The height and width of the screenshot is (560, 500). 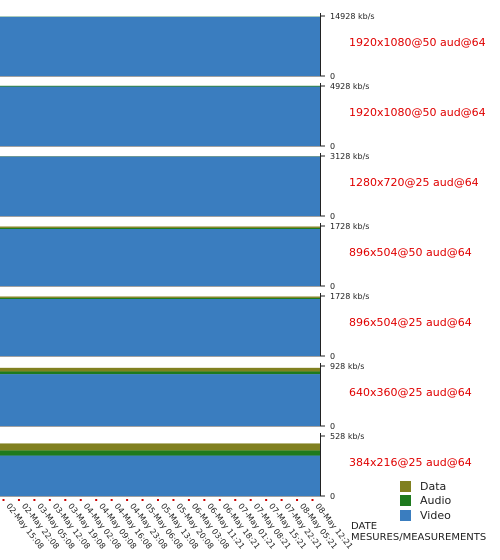 What do you see at coordinates (410, 322) in the screenshot?
I see `stream-label: 896x504@25 aud@64` at bounding box center [410, 322].